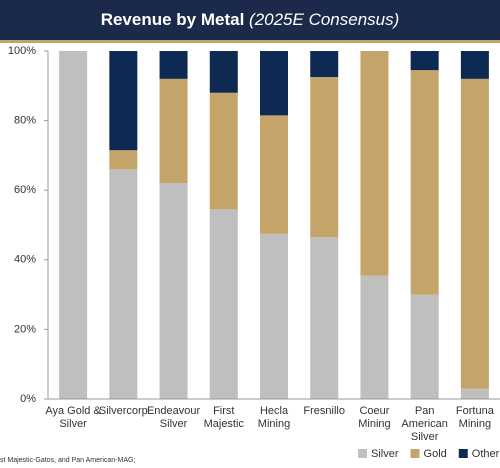 This screenshot has height=468, width=500. Describe the element at coordinates (324, 19) in the screenshot. I see `title-sub: (2025E Consensus)` at that location.